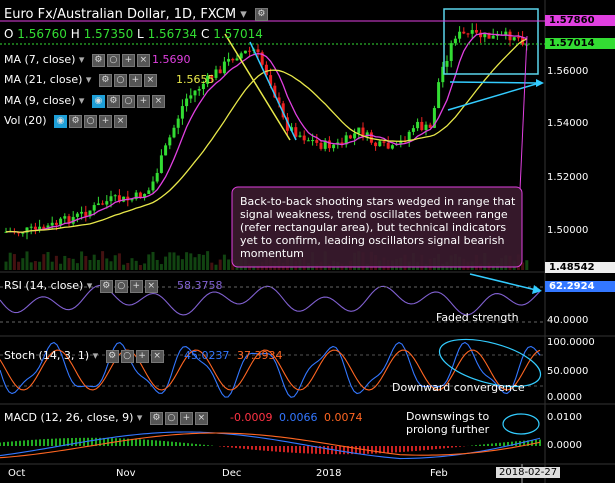 Image resolution: width=615 pixels, height=483 pixels. What do you see at coordinates (232, 473) in the screenshot?
I see `time-label: Dec` at bounding box center [232, 473].